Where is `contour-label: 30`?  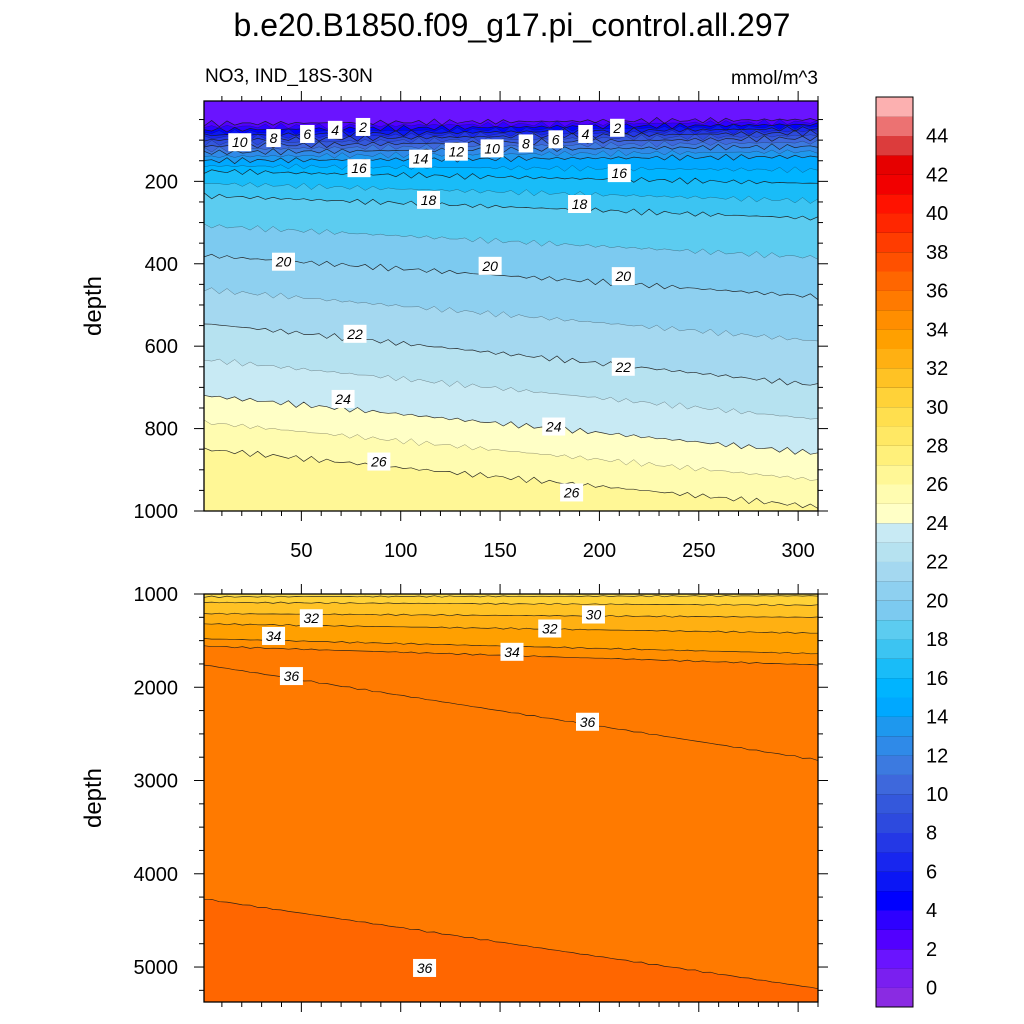
contour-label: 30 is located at coordinates (593, 614).